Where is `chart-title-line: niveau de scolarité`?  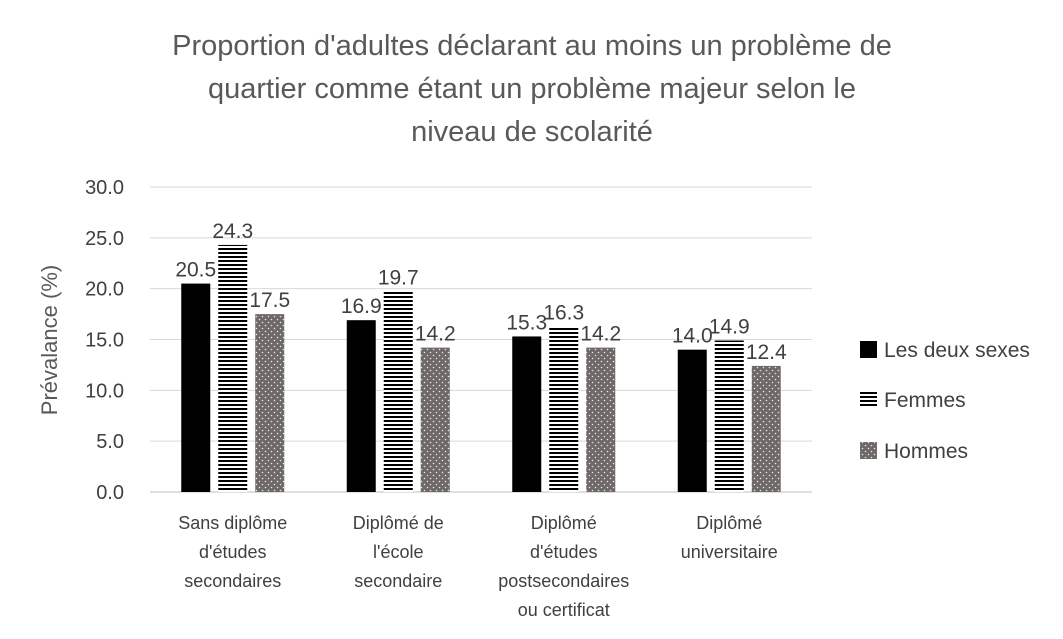
chart-title-line: niveau de scolarité is located at coordinates (532, 132).